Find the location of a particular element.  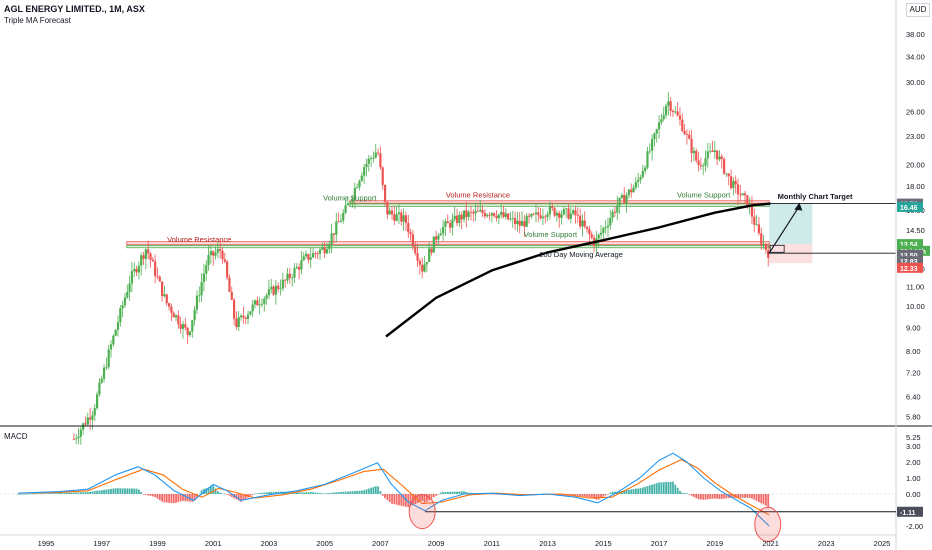

price-label: 12.83 is located at coordinates (909, 262).